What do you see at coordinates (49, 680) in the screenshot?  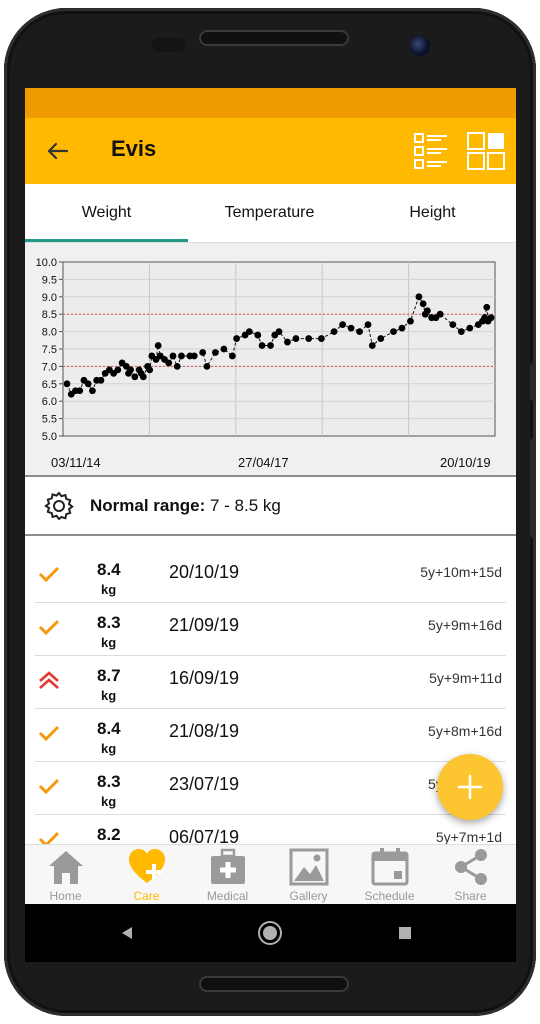 I see `double-chevron-up-icon` at bounding box center [49, 680].